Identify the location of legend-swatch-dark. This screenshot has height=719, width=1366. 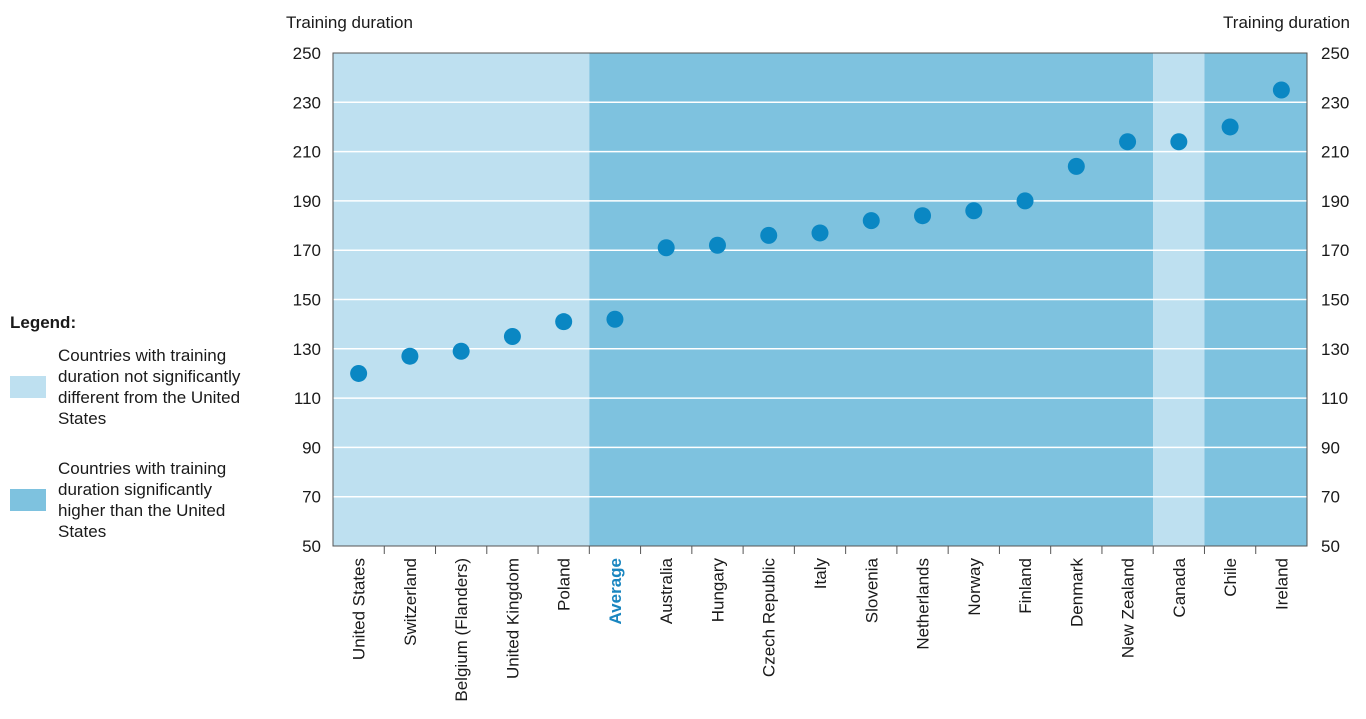
(28, 500).